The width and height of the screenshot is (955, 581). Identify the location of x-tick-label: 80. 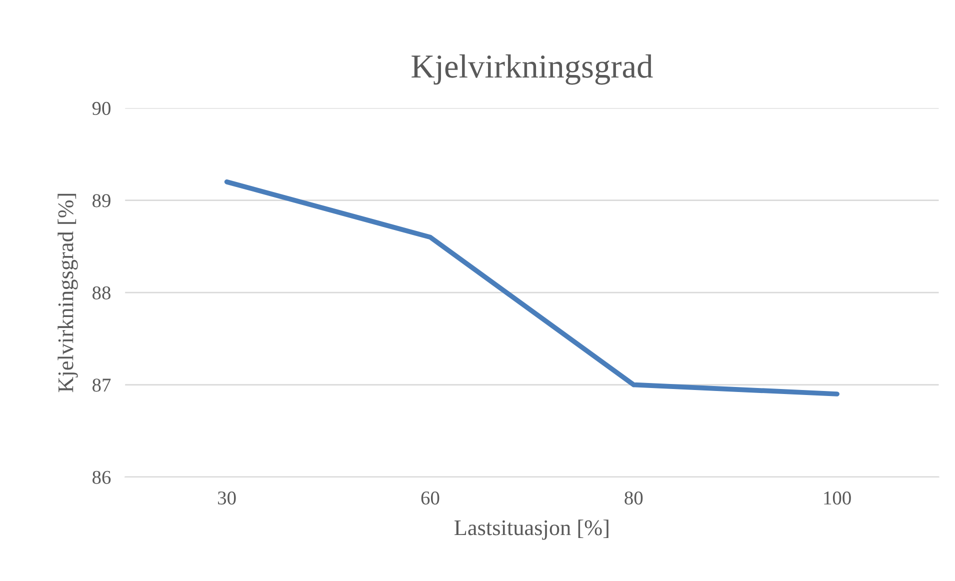
(633, 498).